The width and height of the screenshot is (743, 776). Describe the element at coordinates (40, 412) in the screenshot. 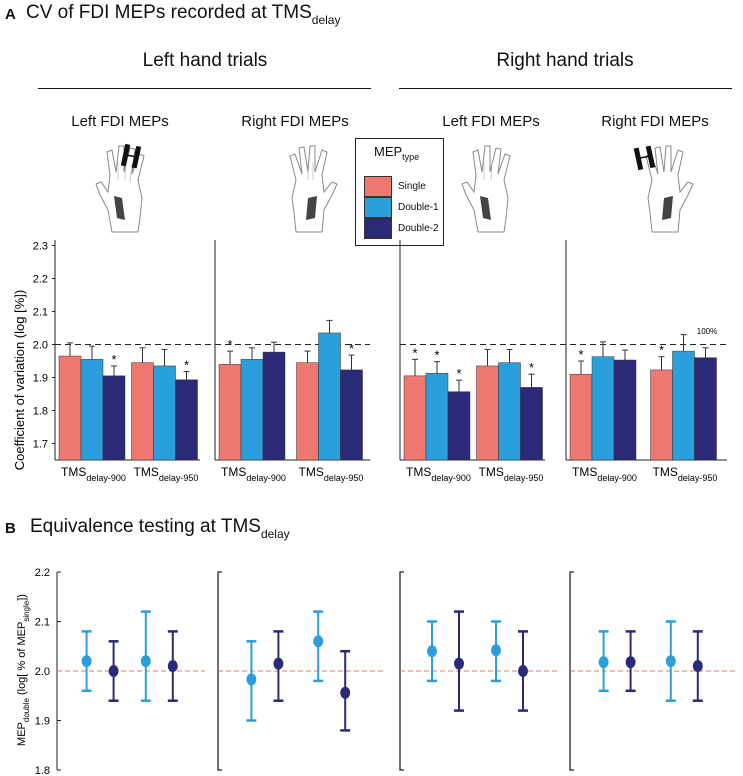

I see `bar-y-tick-label: 1.8` at that location.